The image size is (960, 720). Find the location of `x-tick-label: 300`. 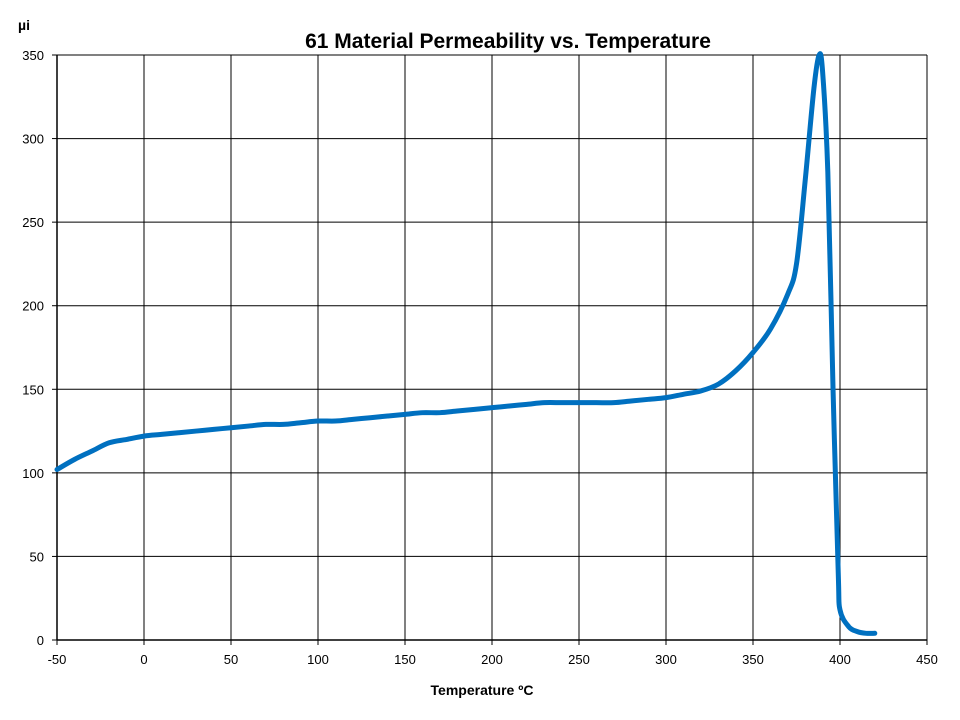

x-tick-label: 300 is located at coordinates (666, 659).